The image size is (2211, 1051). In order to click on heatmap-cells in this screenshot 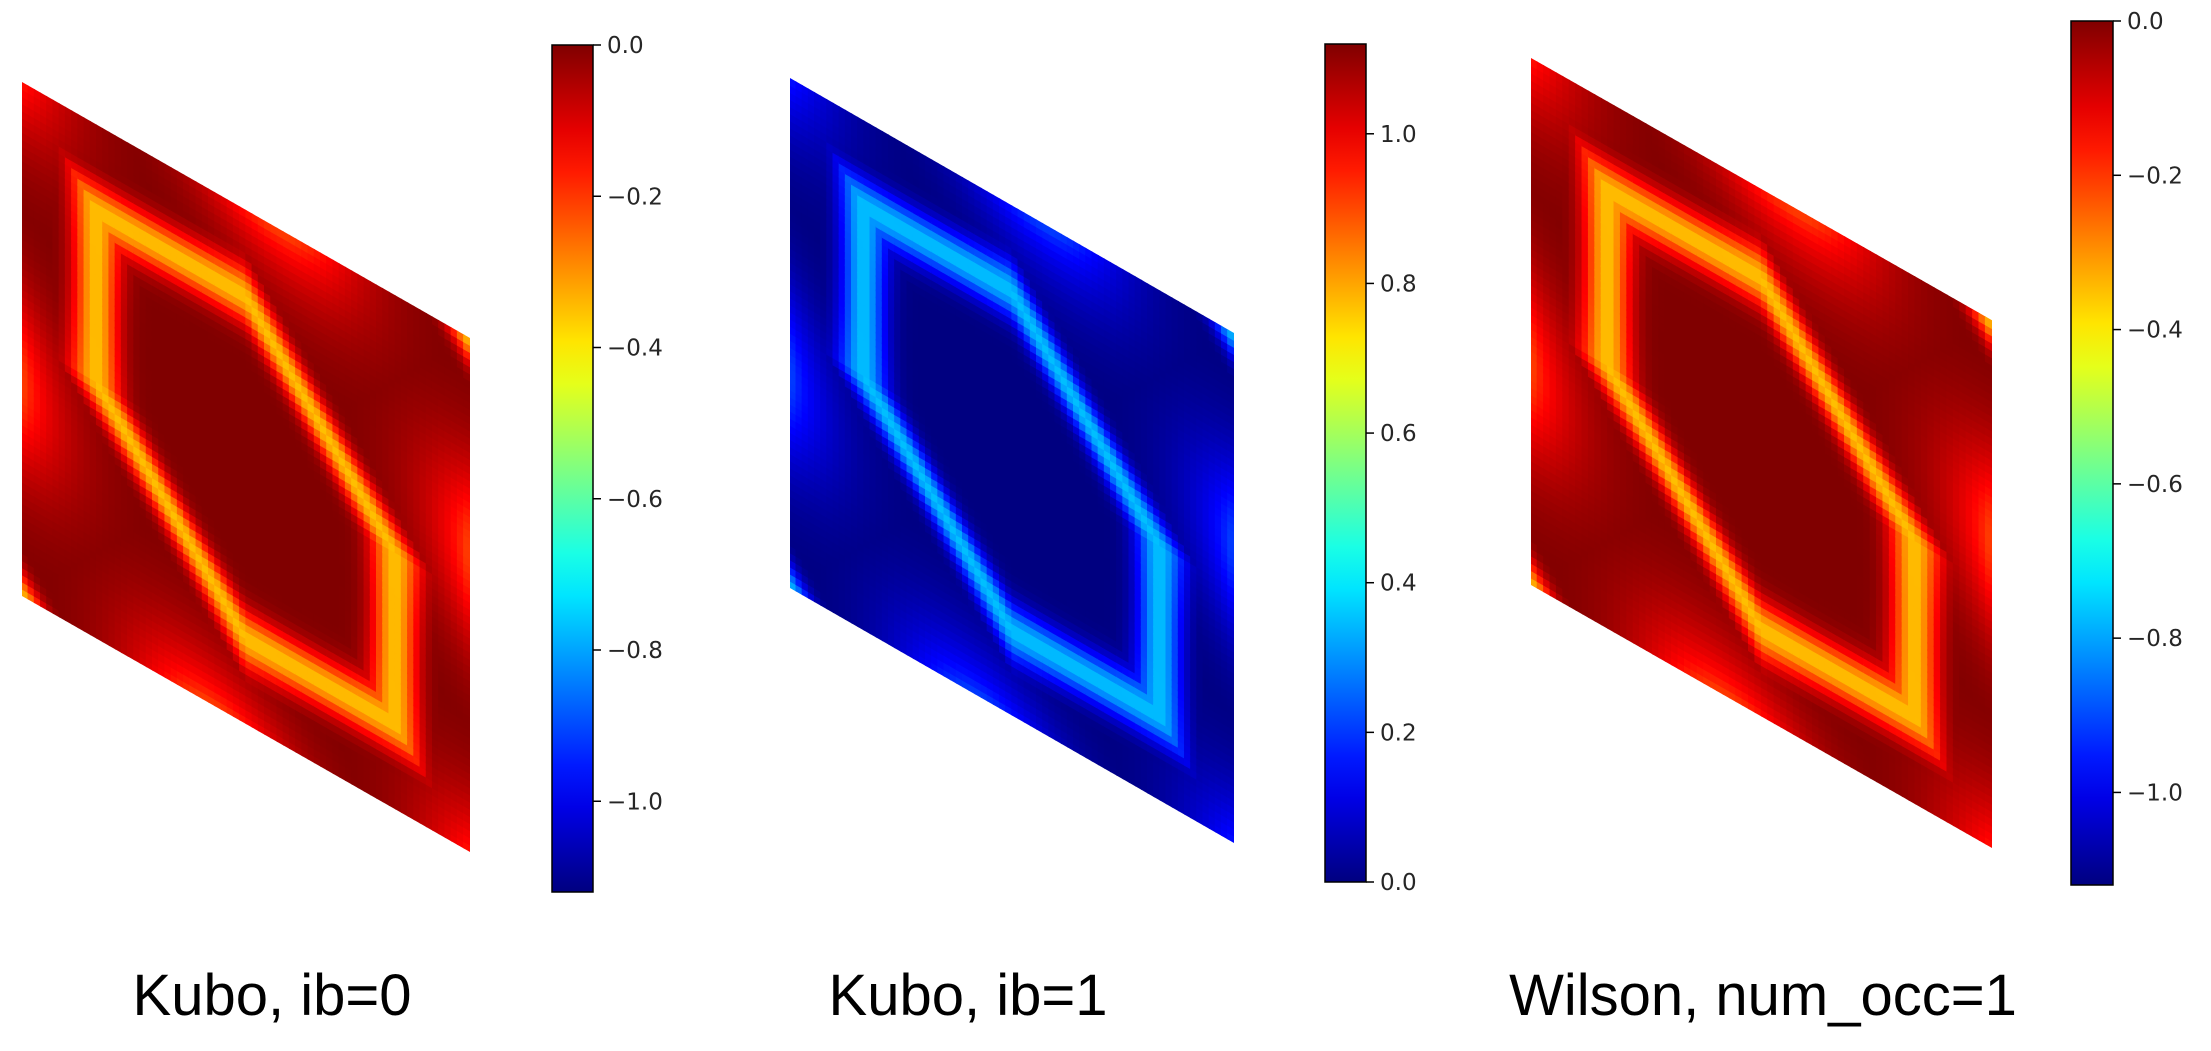, I will do `click(246, 467)`.